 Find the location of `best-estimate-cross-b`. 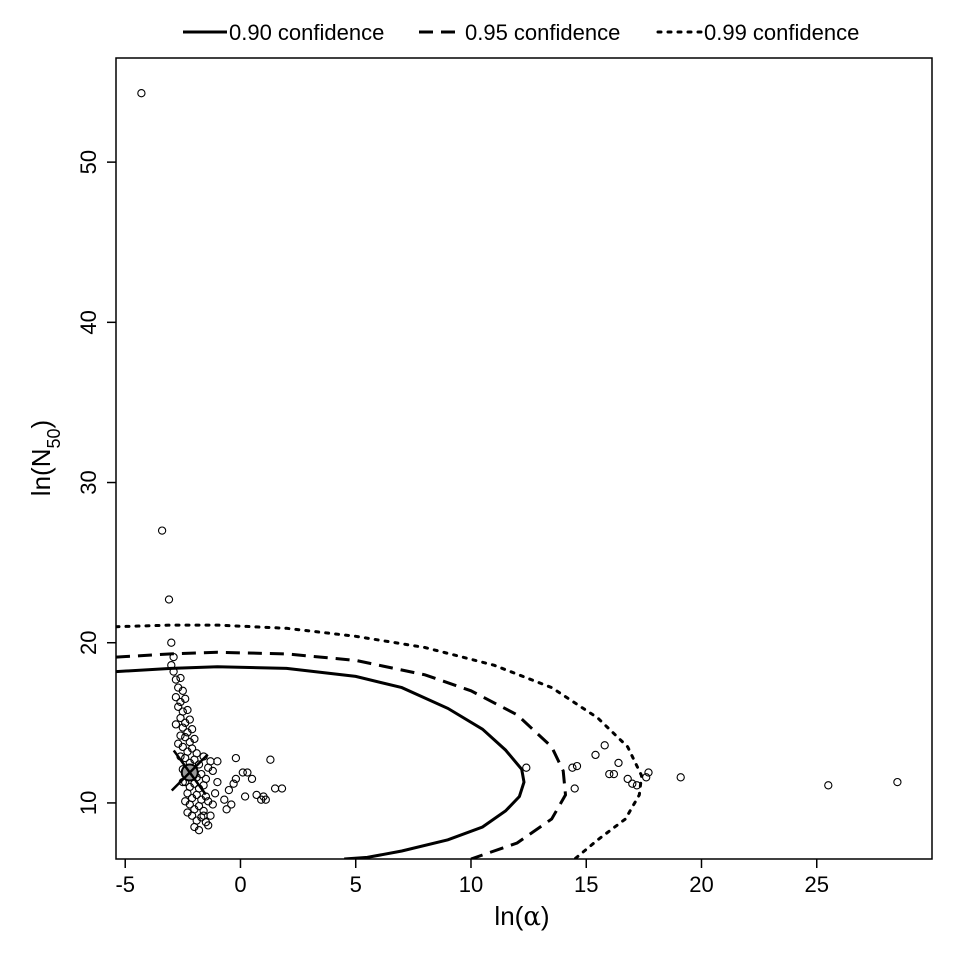

best-estimate-cross-b is located at coordinates (189, 772).